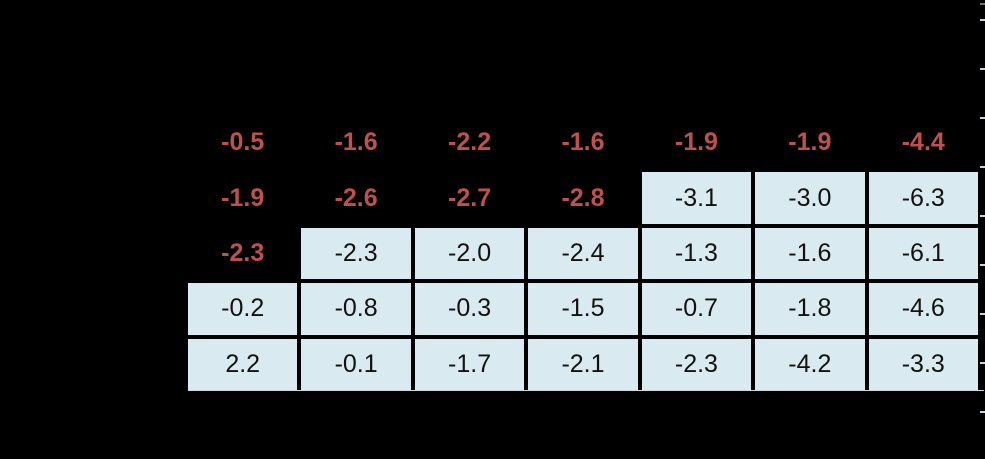  What do you see at coordinates (243, 309) in the screenshot?
I see `table-cell: -0.2` at bounding box center [243, 309].